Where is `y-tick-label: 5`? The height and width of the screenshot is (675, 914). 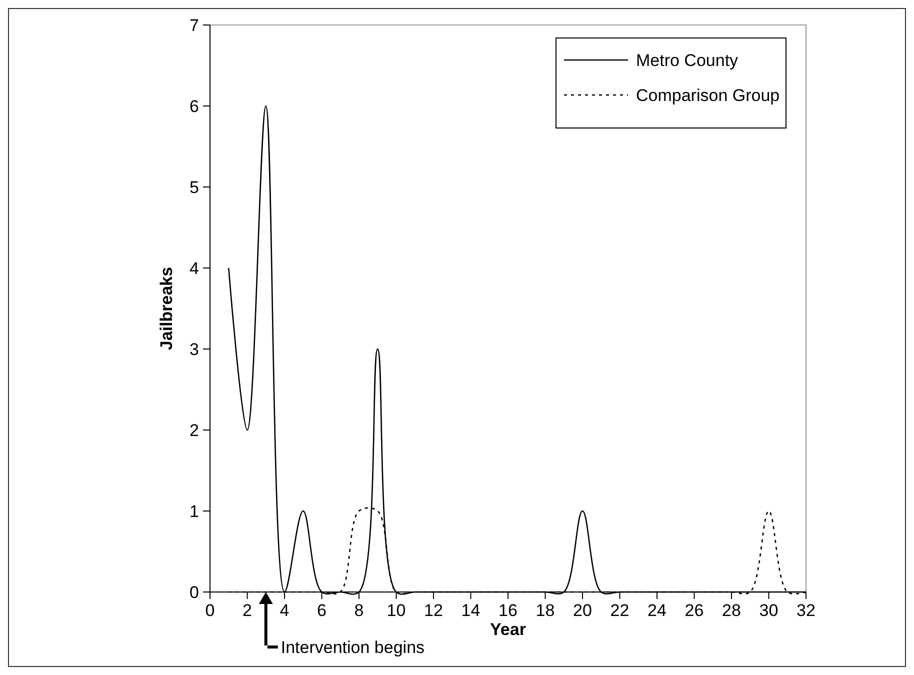 y-tick-label: 5 is located at coordinates (194, 187).